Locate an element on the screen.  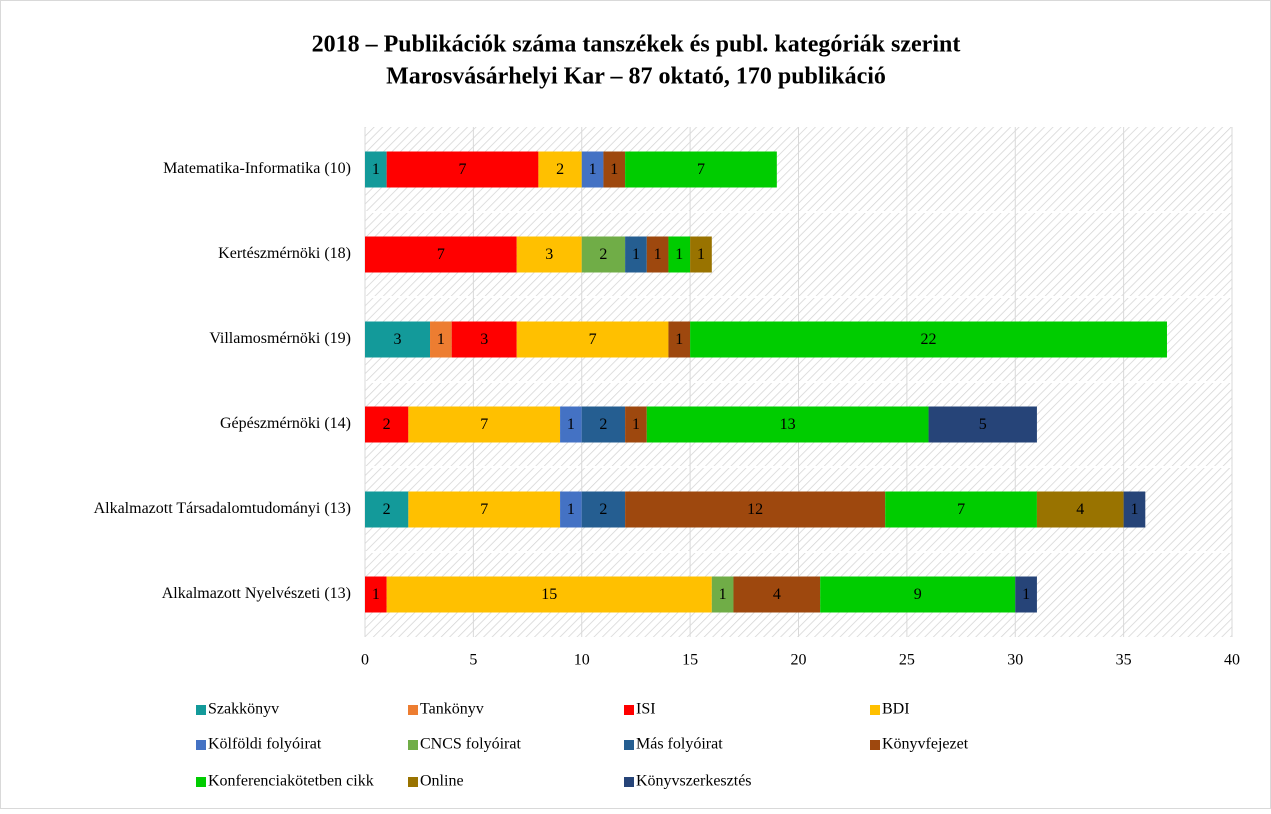
x-tick-label: 20 is located at coordinates (799, 660).